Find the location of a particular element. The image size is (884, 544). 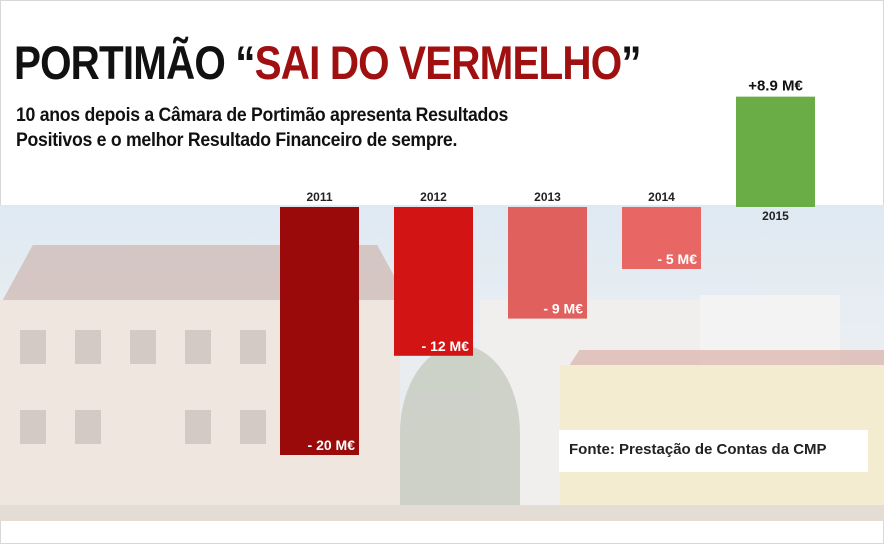

value-label-2011: - 20 M€ is located at coordinates (332, 445).